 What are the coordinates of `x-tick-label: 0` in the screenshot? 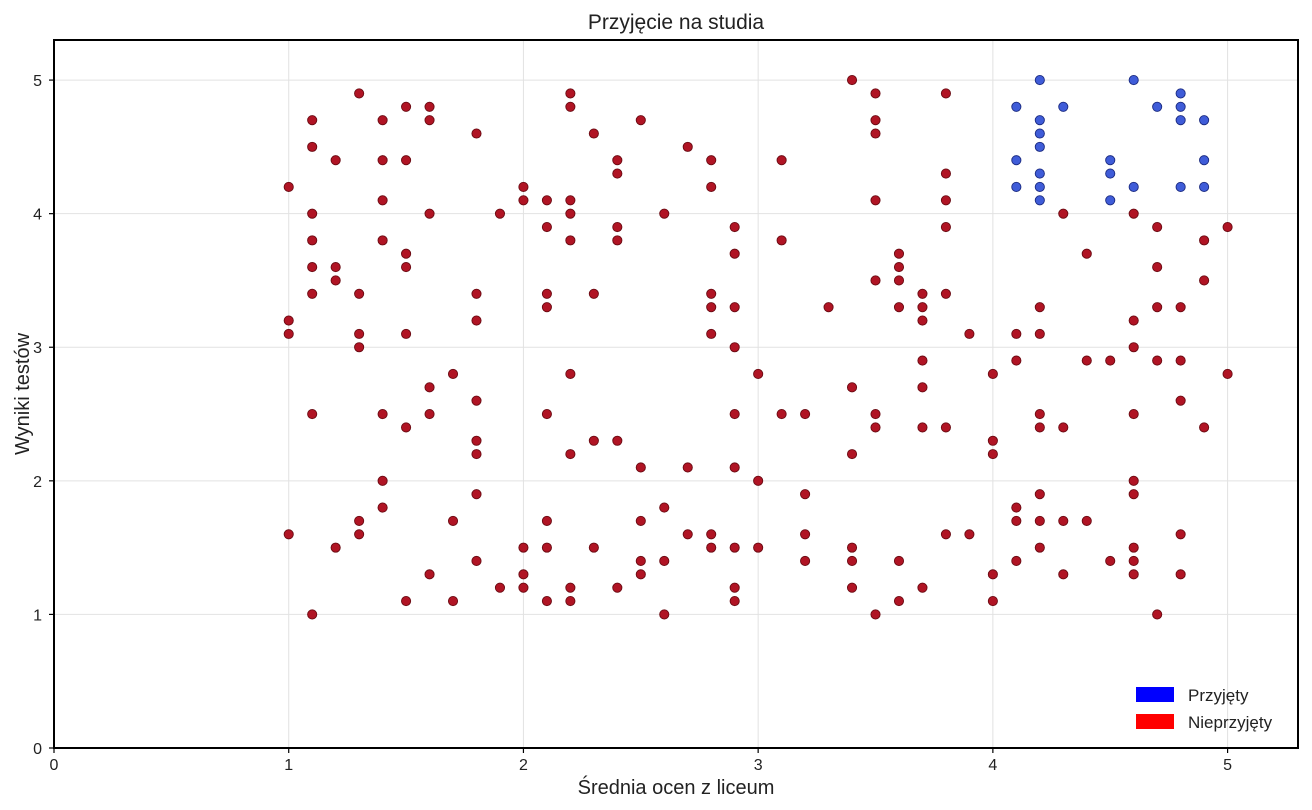 It's located at (54, 765).